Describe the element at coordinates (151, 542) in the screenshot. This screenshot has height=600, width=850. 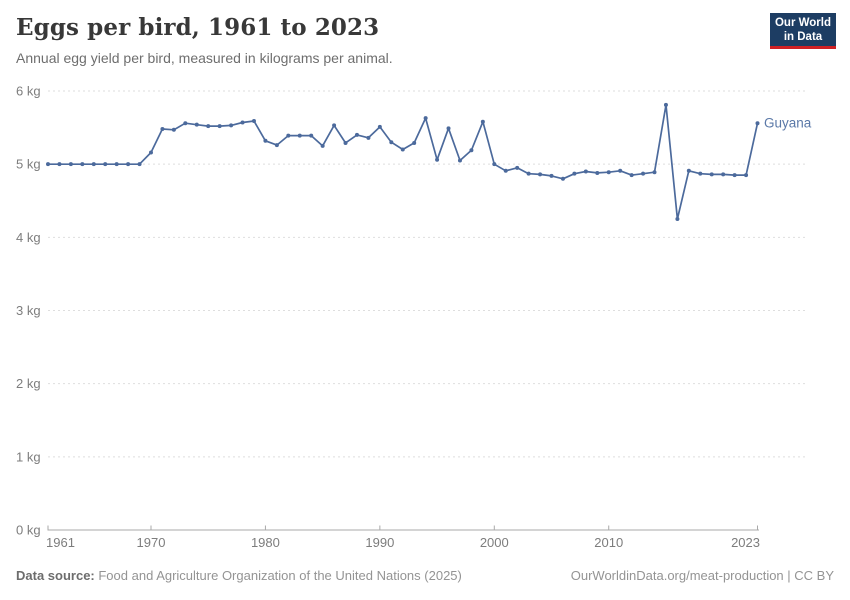
I see `x-tick-label: 1970` at that location.